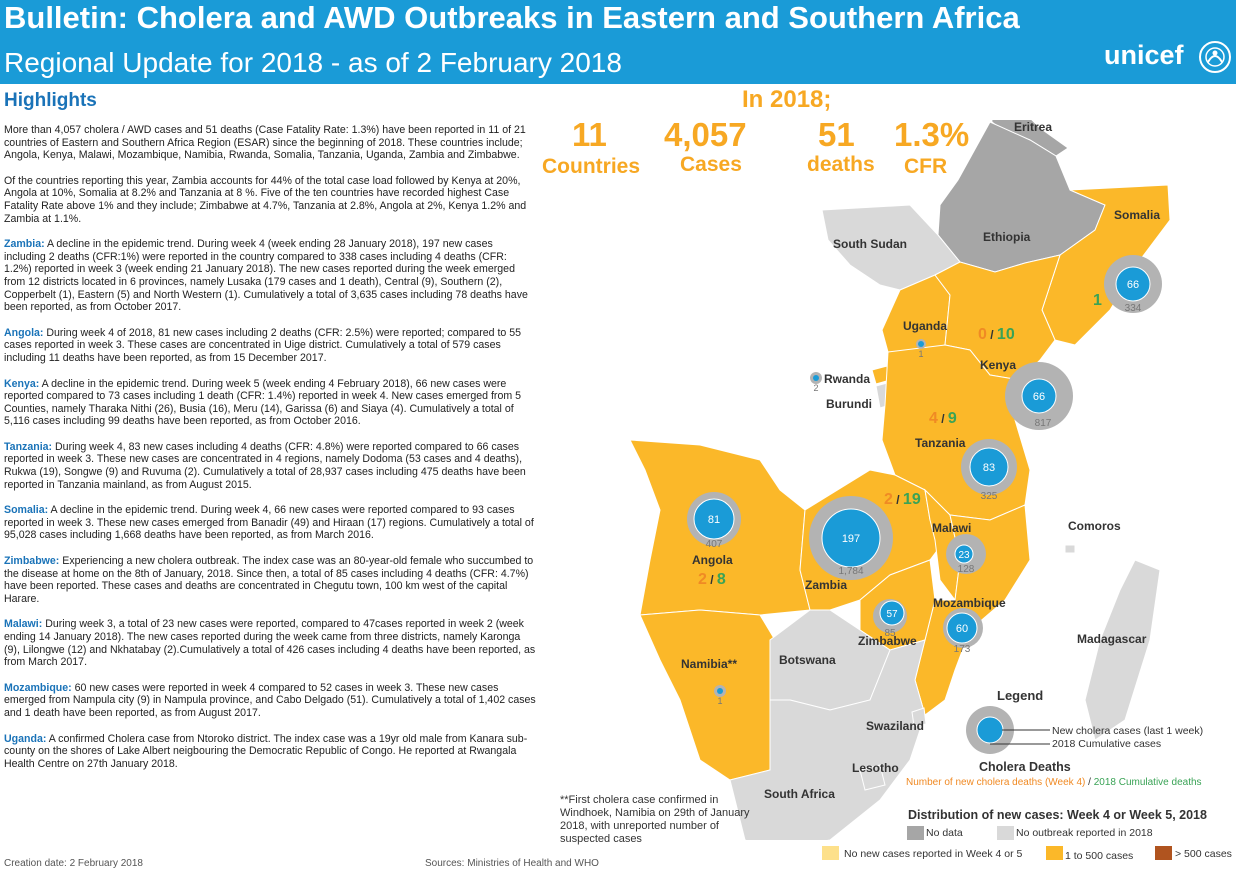  What do you see at coordinates (26, 510) in the screenshot?
I see `country-name: Somalia:` at bounding box center [26, 510].